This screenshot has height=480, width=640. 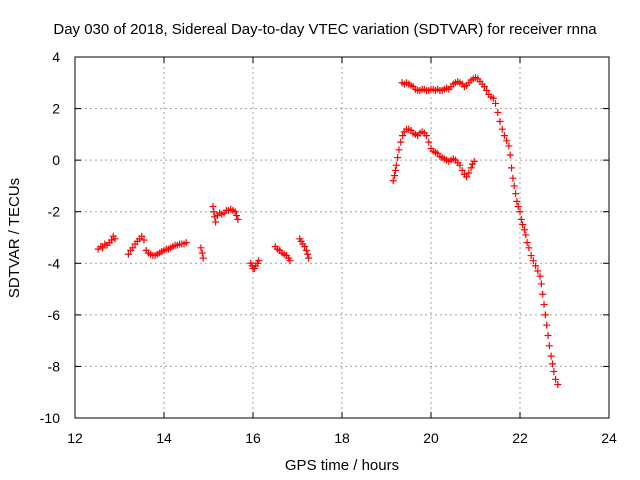 What do you see at coordinates (54, 263) in the screenshot?
I see `y-tick-label: -4` at bounding box center [54, 263].